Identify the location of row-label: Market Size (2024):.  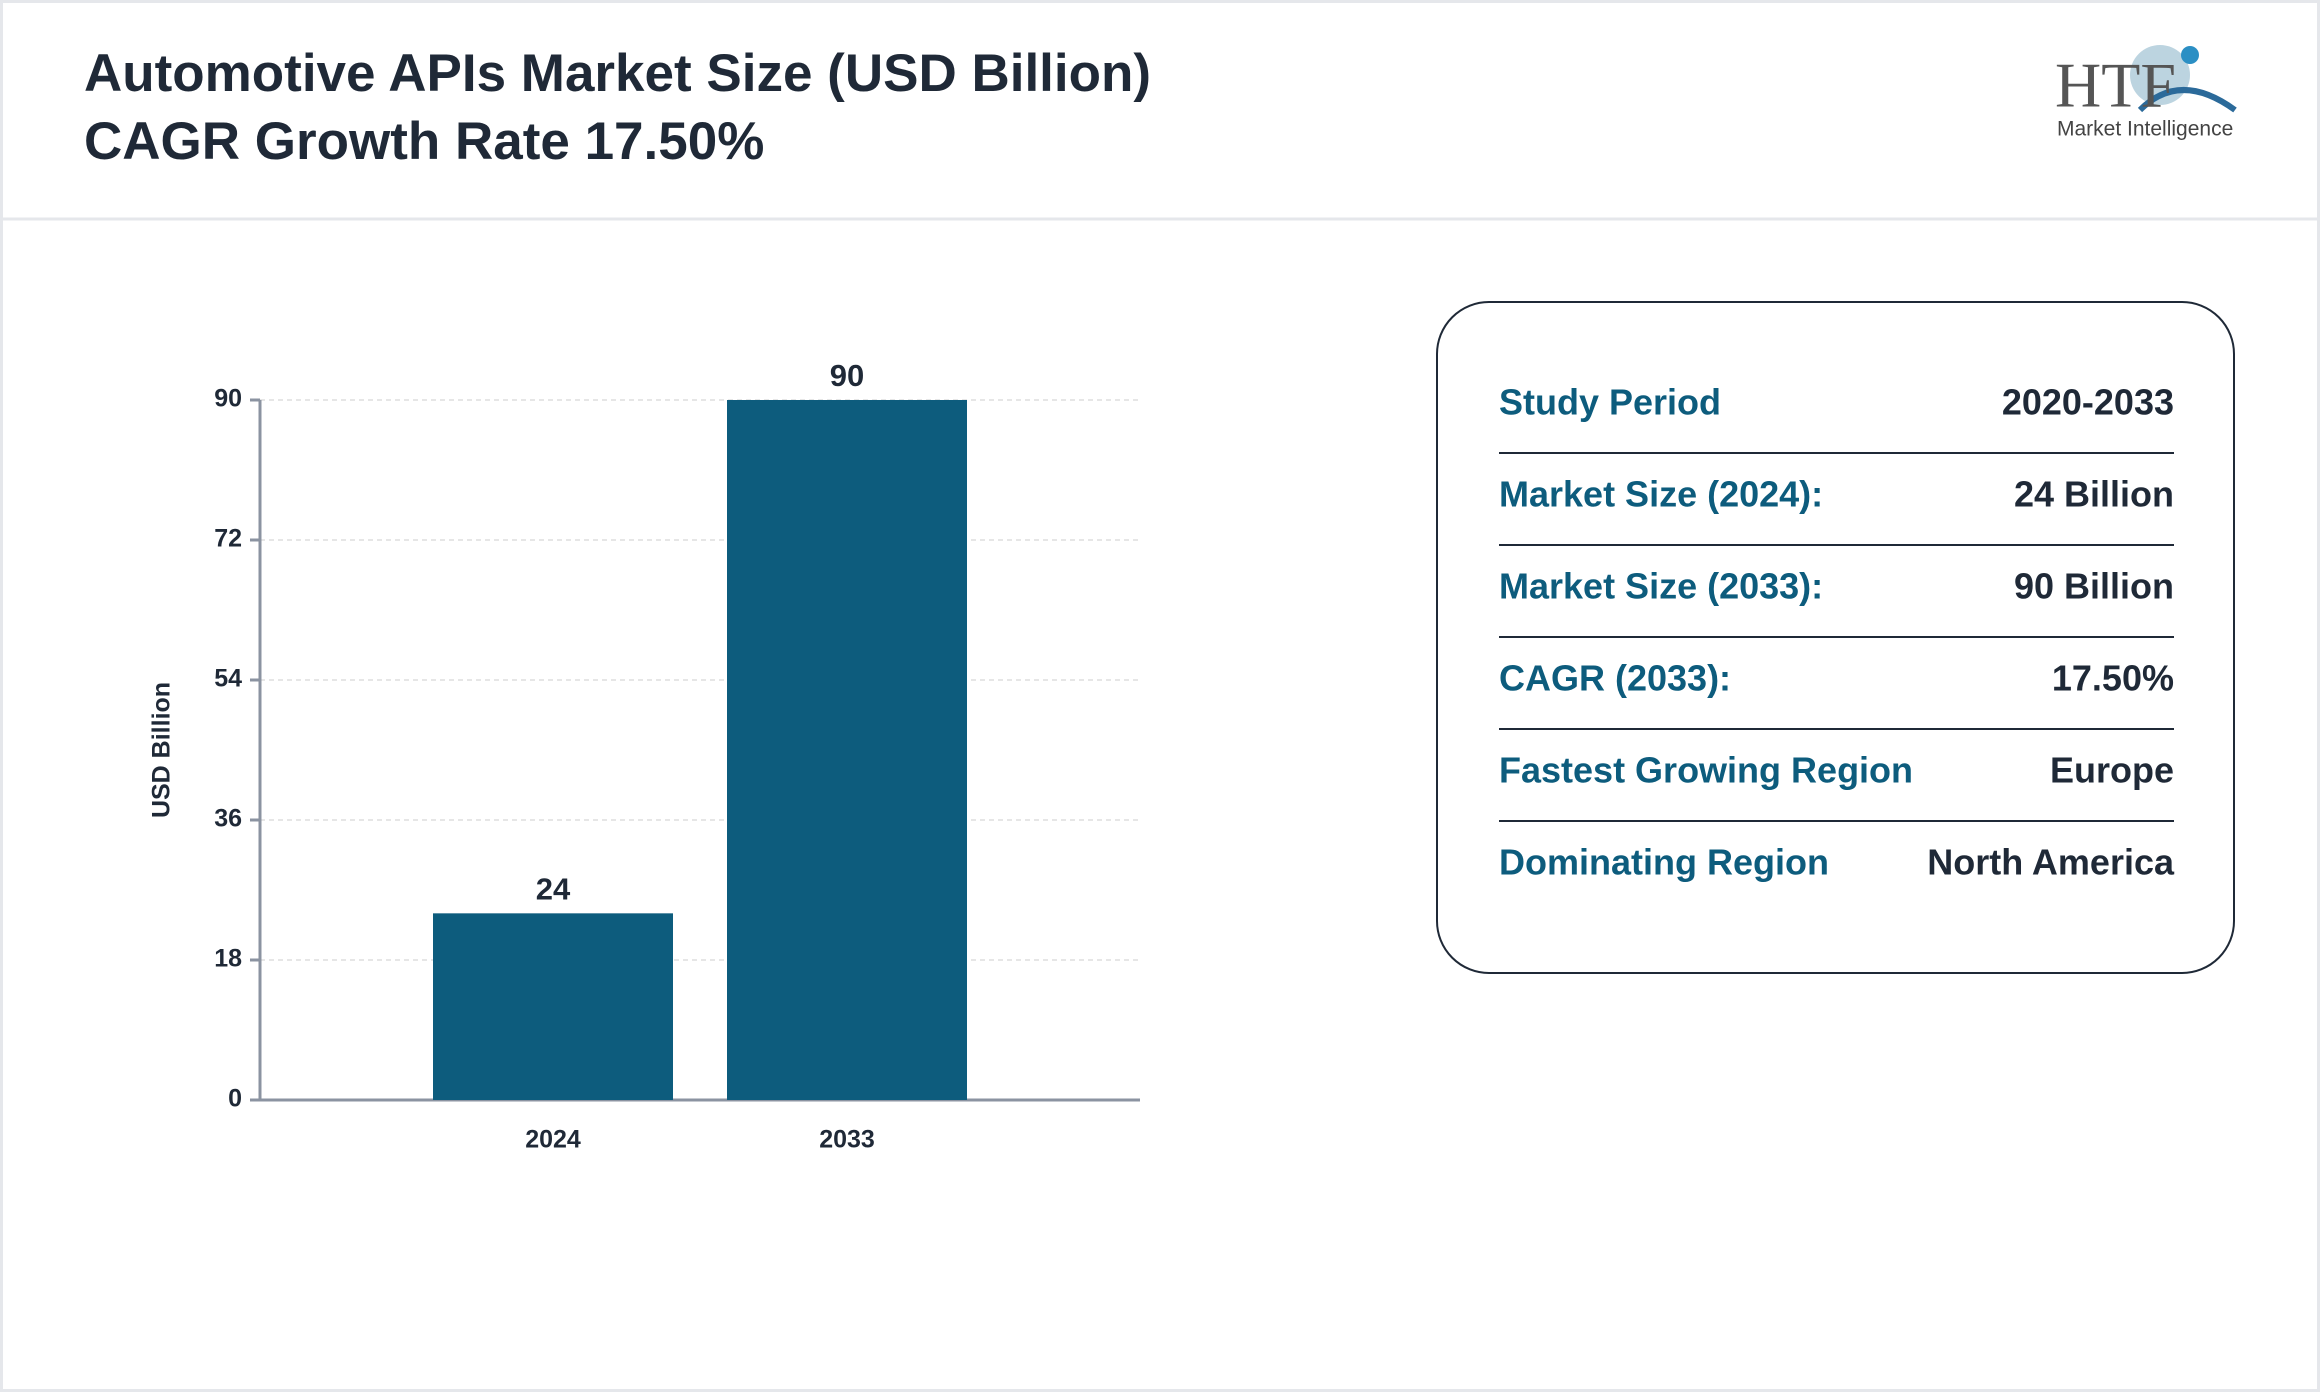
(1661, 494).